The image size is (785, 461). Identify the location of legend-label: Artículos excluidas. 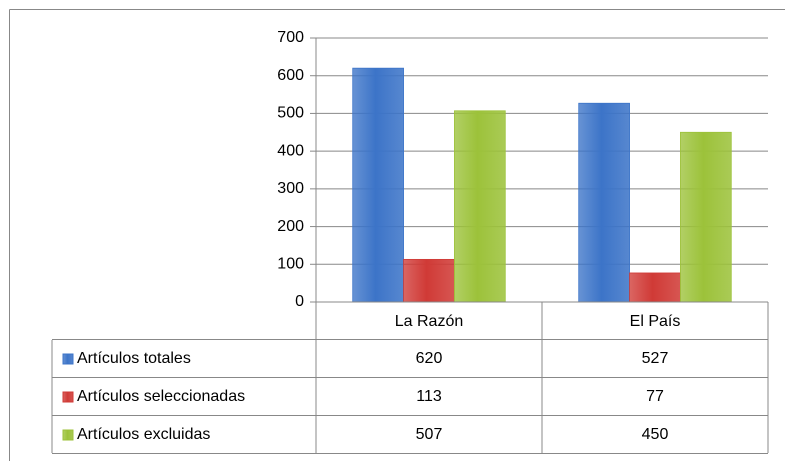
(143, 434).